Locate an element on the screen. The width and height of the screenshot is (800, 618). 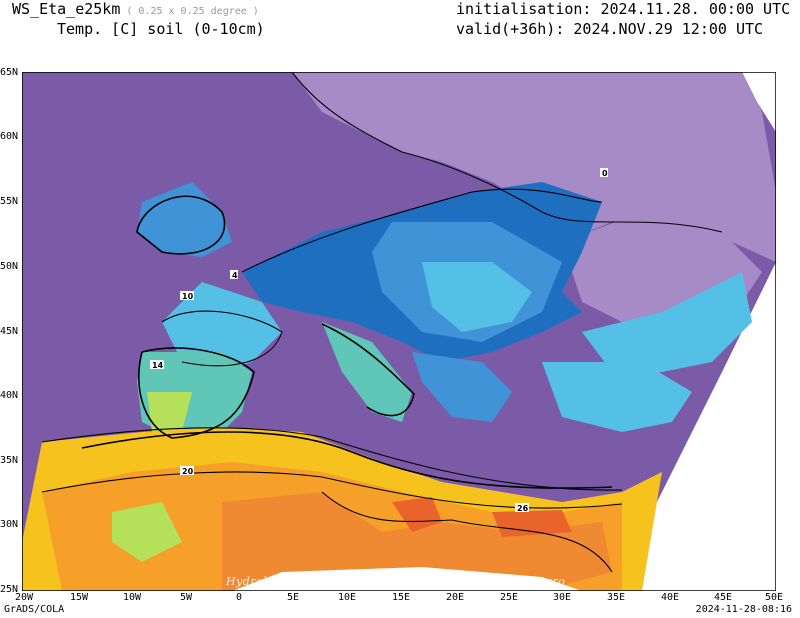
region-8-10-pannonian is located at coordinates (477, 297).